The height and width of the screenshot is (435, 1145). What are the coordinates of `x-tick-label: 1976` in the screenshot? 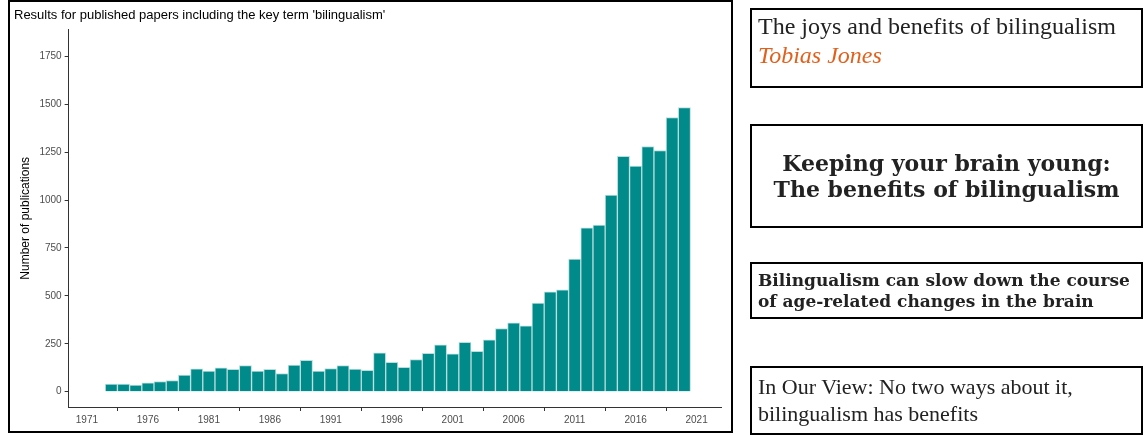 It's located at (148, 419).